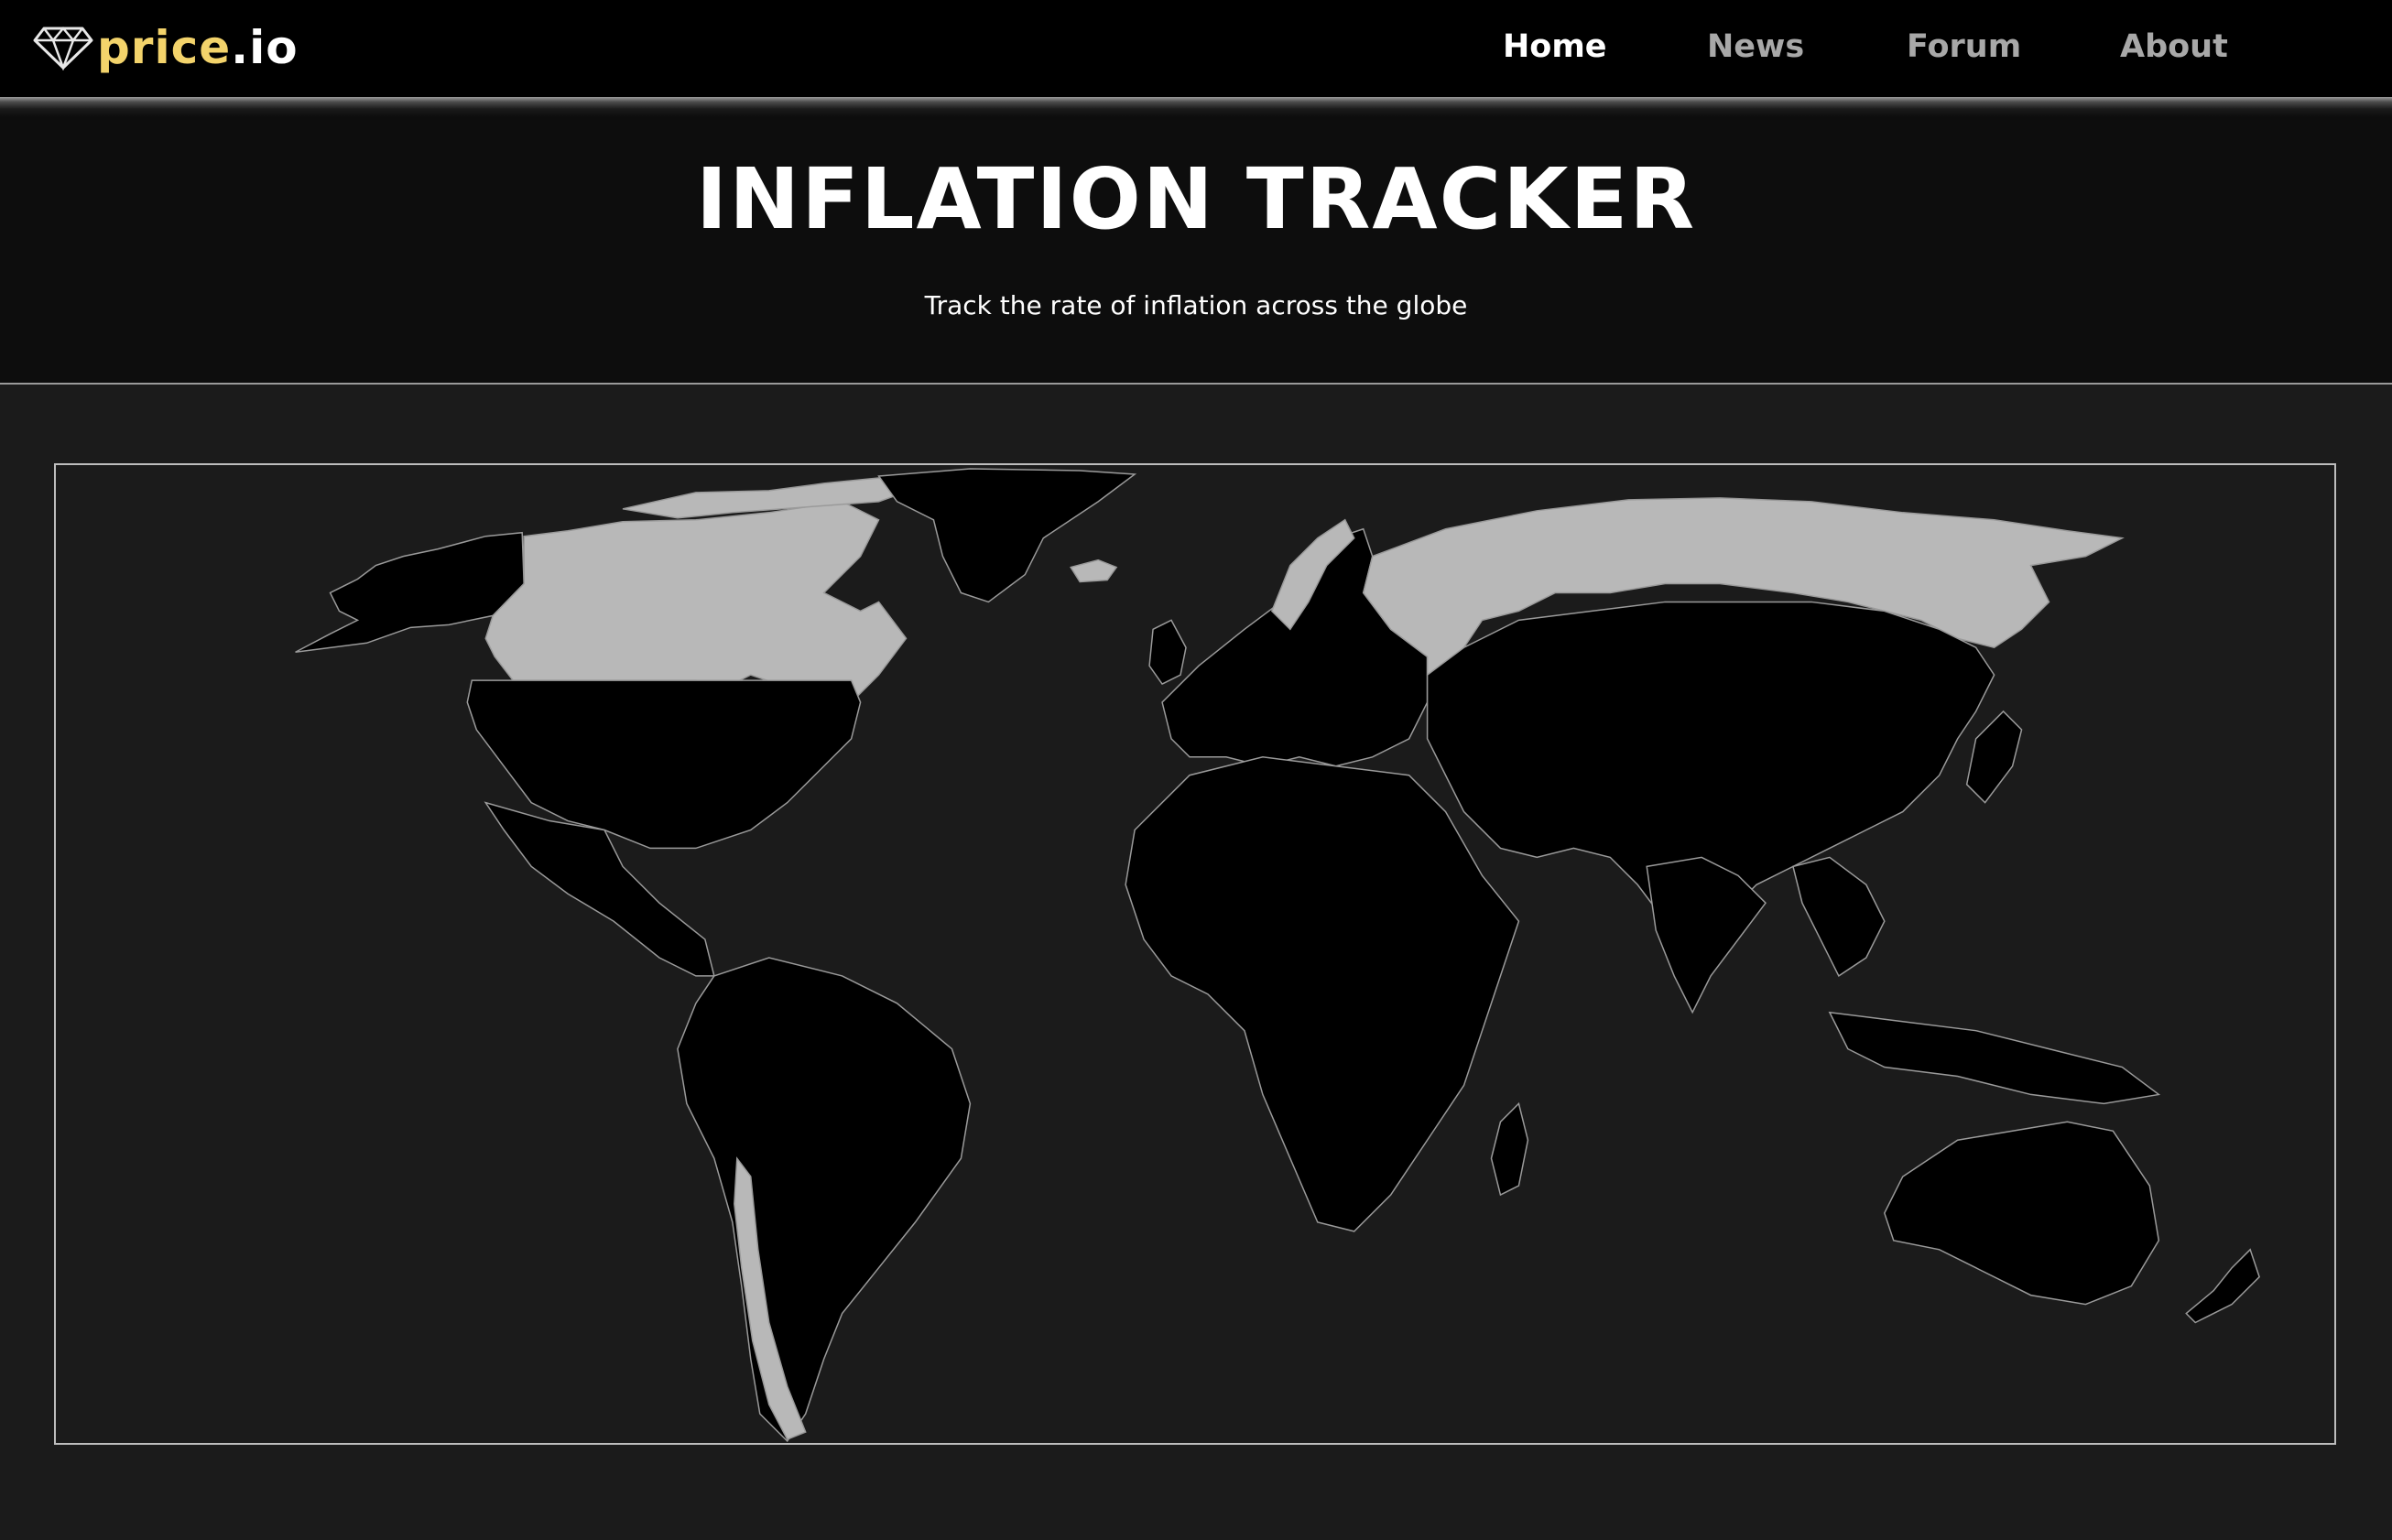 Image resolution: width=2392 pixels, height=1540 pixels. What do you see at coordinates (1756, 46) in the screenshot?
I see `nav-news-link: News` at bounding box center [1756, 46].